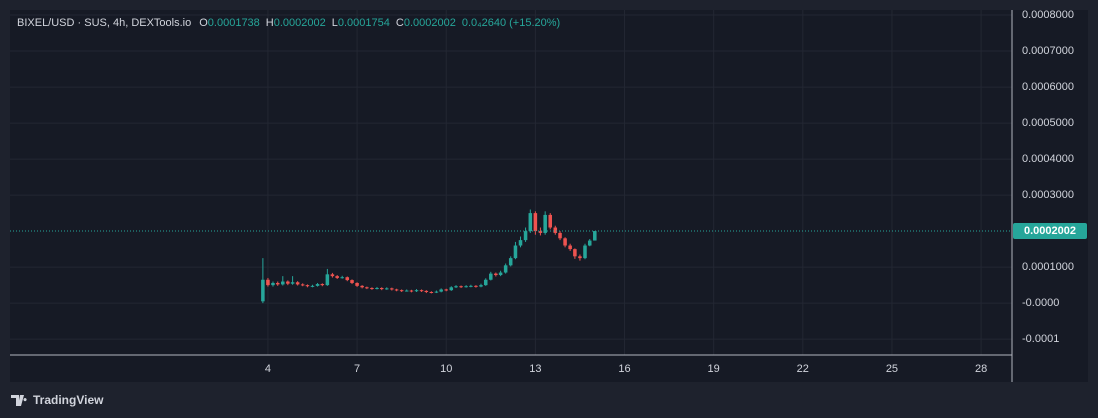 The image size is (1098, 418). Describe the element at coordinates (335, 23) in the screenshot. I see `legend-key: L` at that location.